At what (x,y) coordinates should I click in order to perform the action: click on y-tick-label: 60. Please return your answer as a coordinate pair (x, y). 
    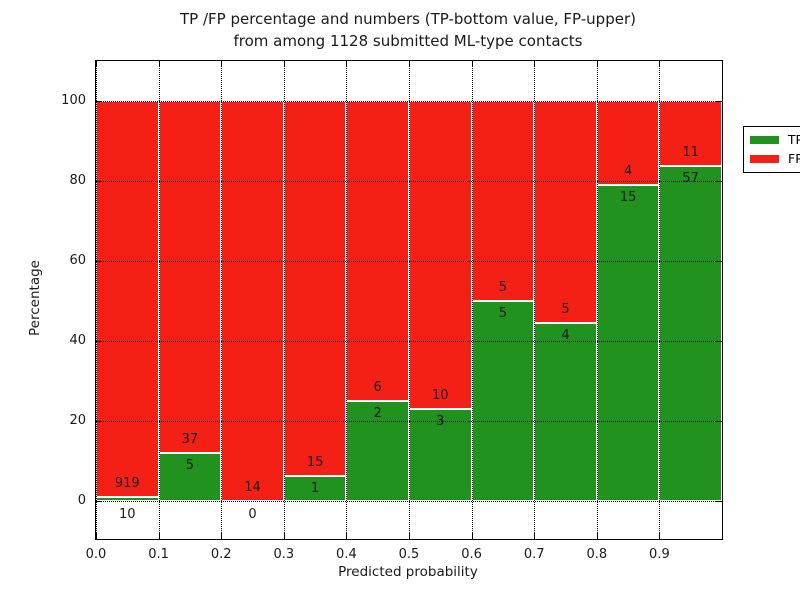
    Looking at the image, I should click on (77, 260).